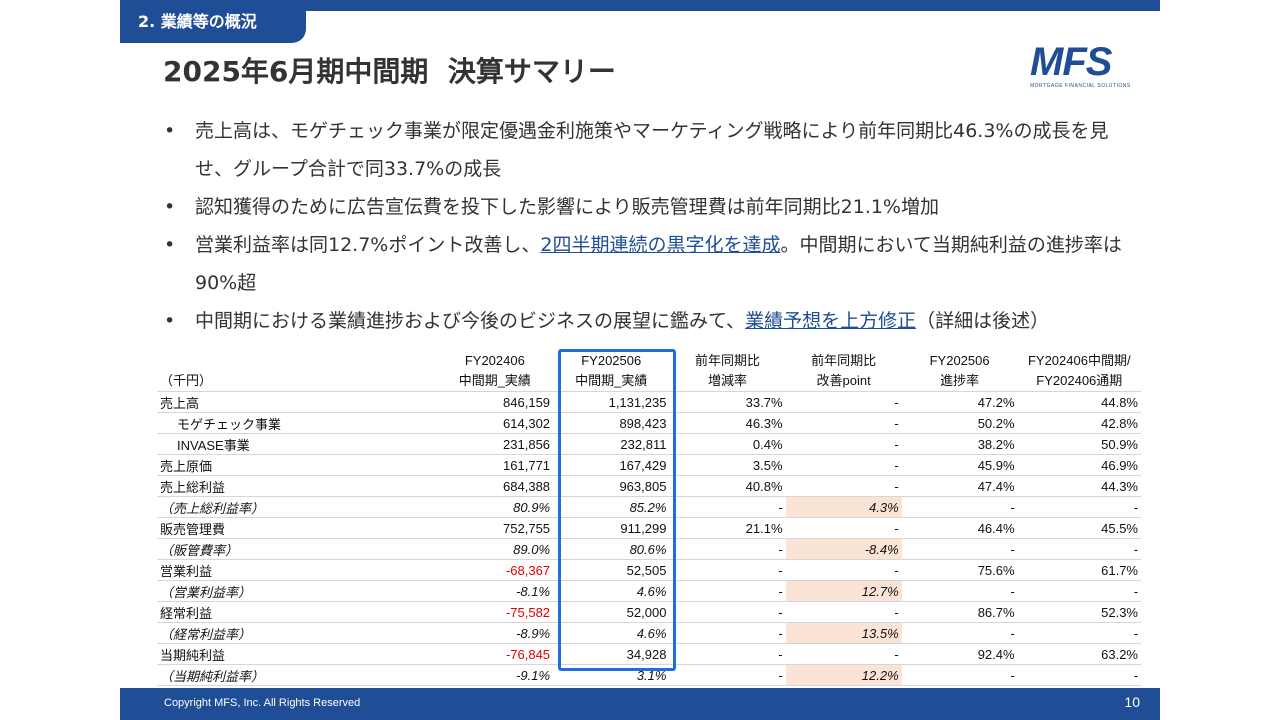 This screenshot has height=720, width=1280. Describe the element at coordinates (495, 549) in the screenshot. I see `table-cell: 89.0%` at that location.